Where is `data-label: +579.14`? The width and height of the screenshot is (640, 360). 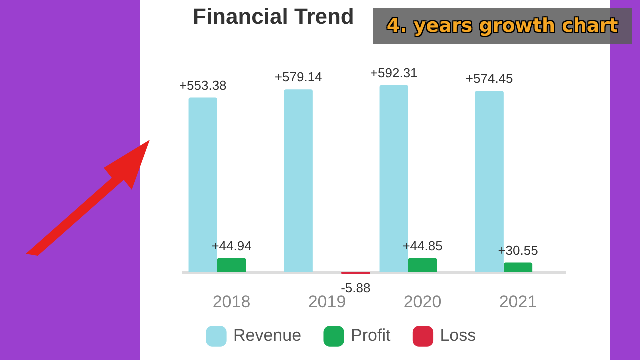
data-label: +579.14 is located at coordinates (298, 77).